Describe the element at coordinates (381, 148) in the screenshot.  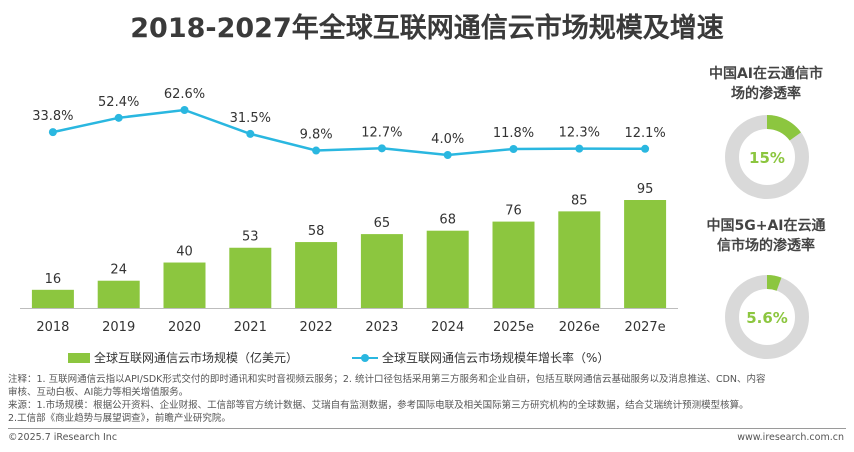
I see `growth-point-2023` at that location.